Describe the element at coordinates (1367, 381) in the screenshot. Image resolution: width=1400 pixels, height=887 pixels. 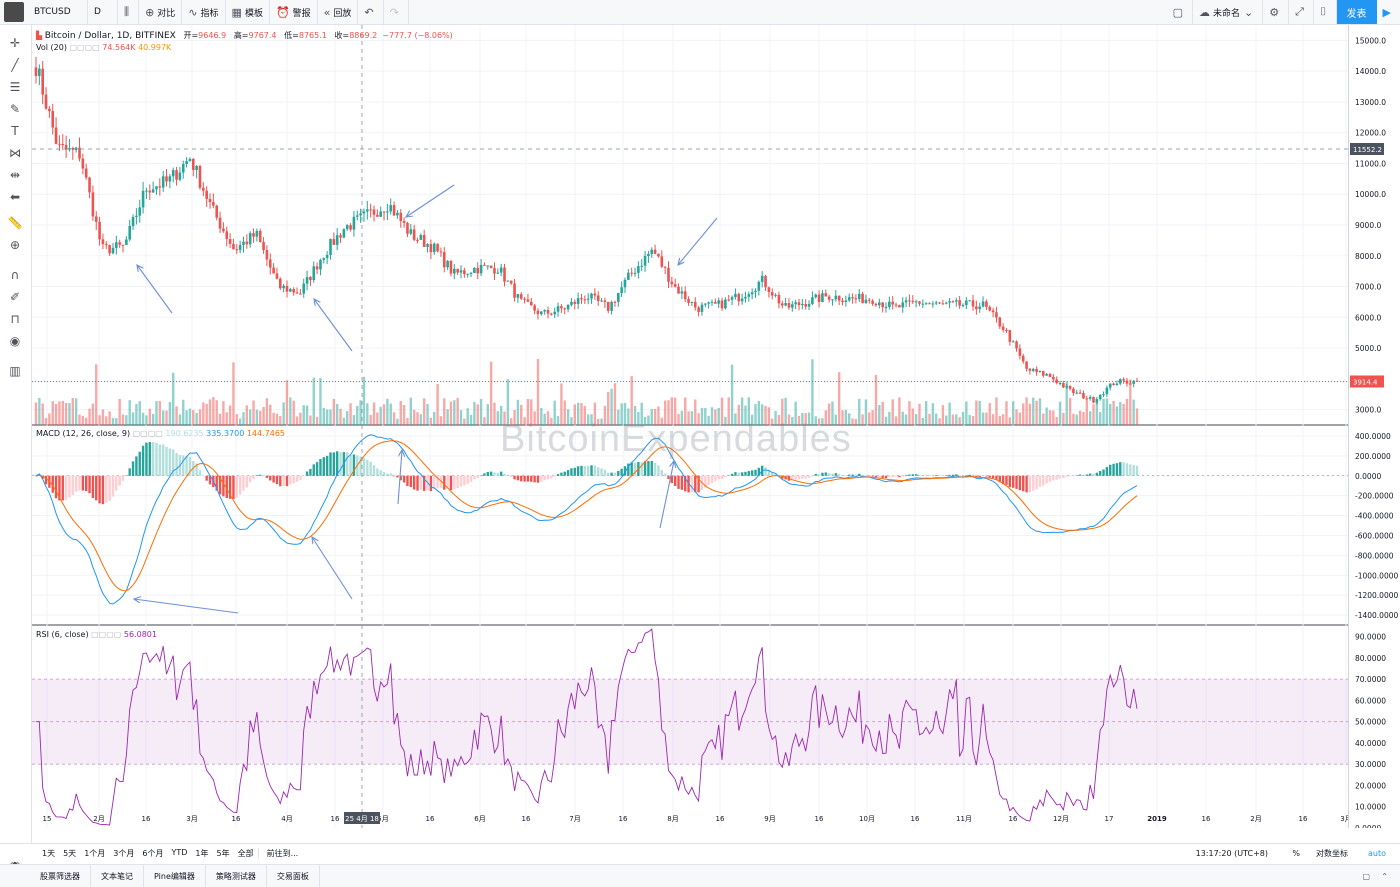
I see `last-price-badge-bg` at that location.